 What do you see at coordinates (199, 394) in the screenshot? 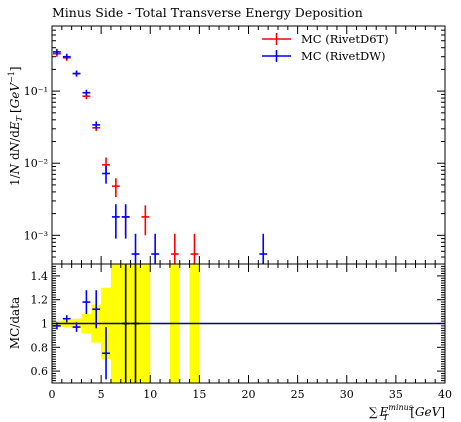
I see `x-tick-label: 15` at bounding box center [199, 394].